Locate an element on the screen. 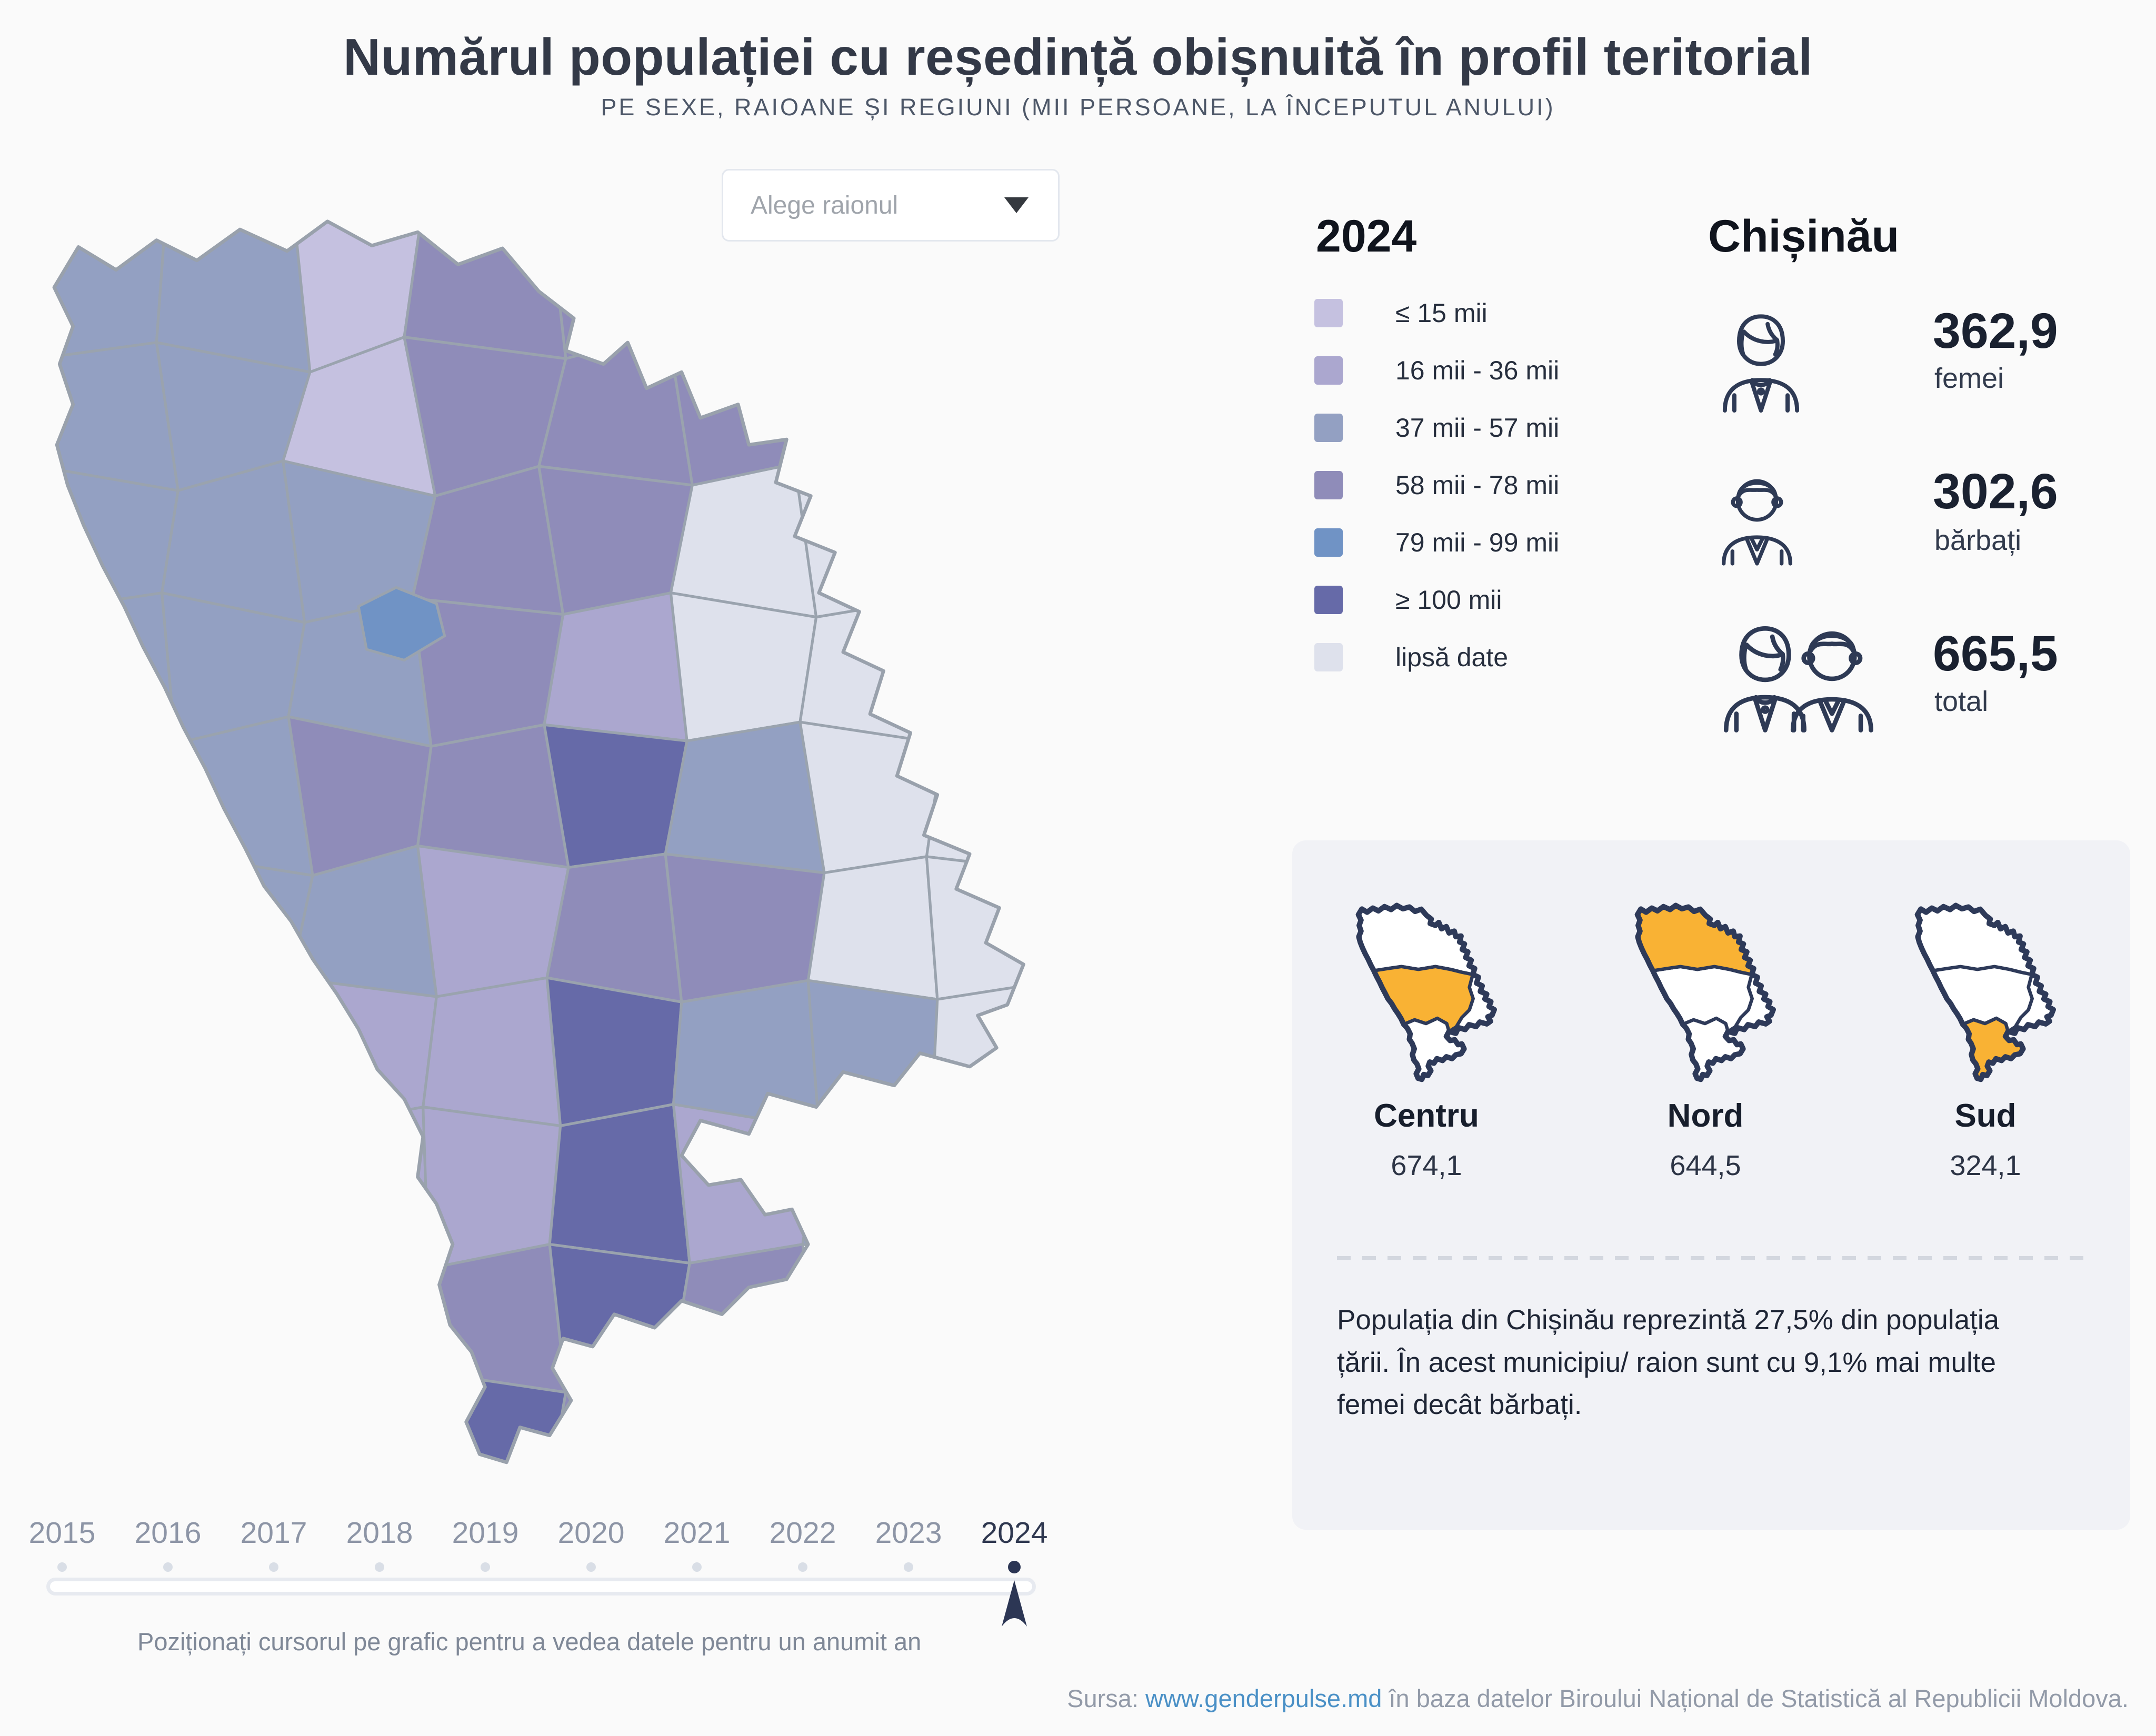 The height and width of the screenshot is (1736, 2156). man-icon is located at coordinates (1757, 518).